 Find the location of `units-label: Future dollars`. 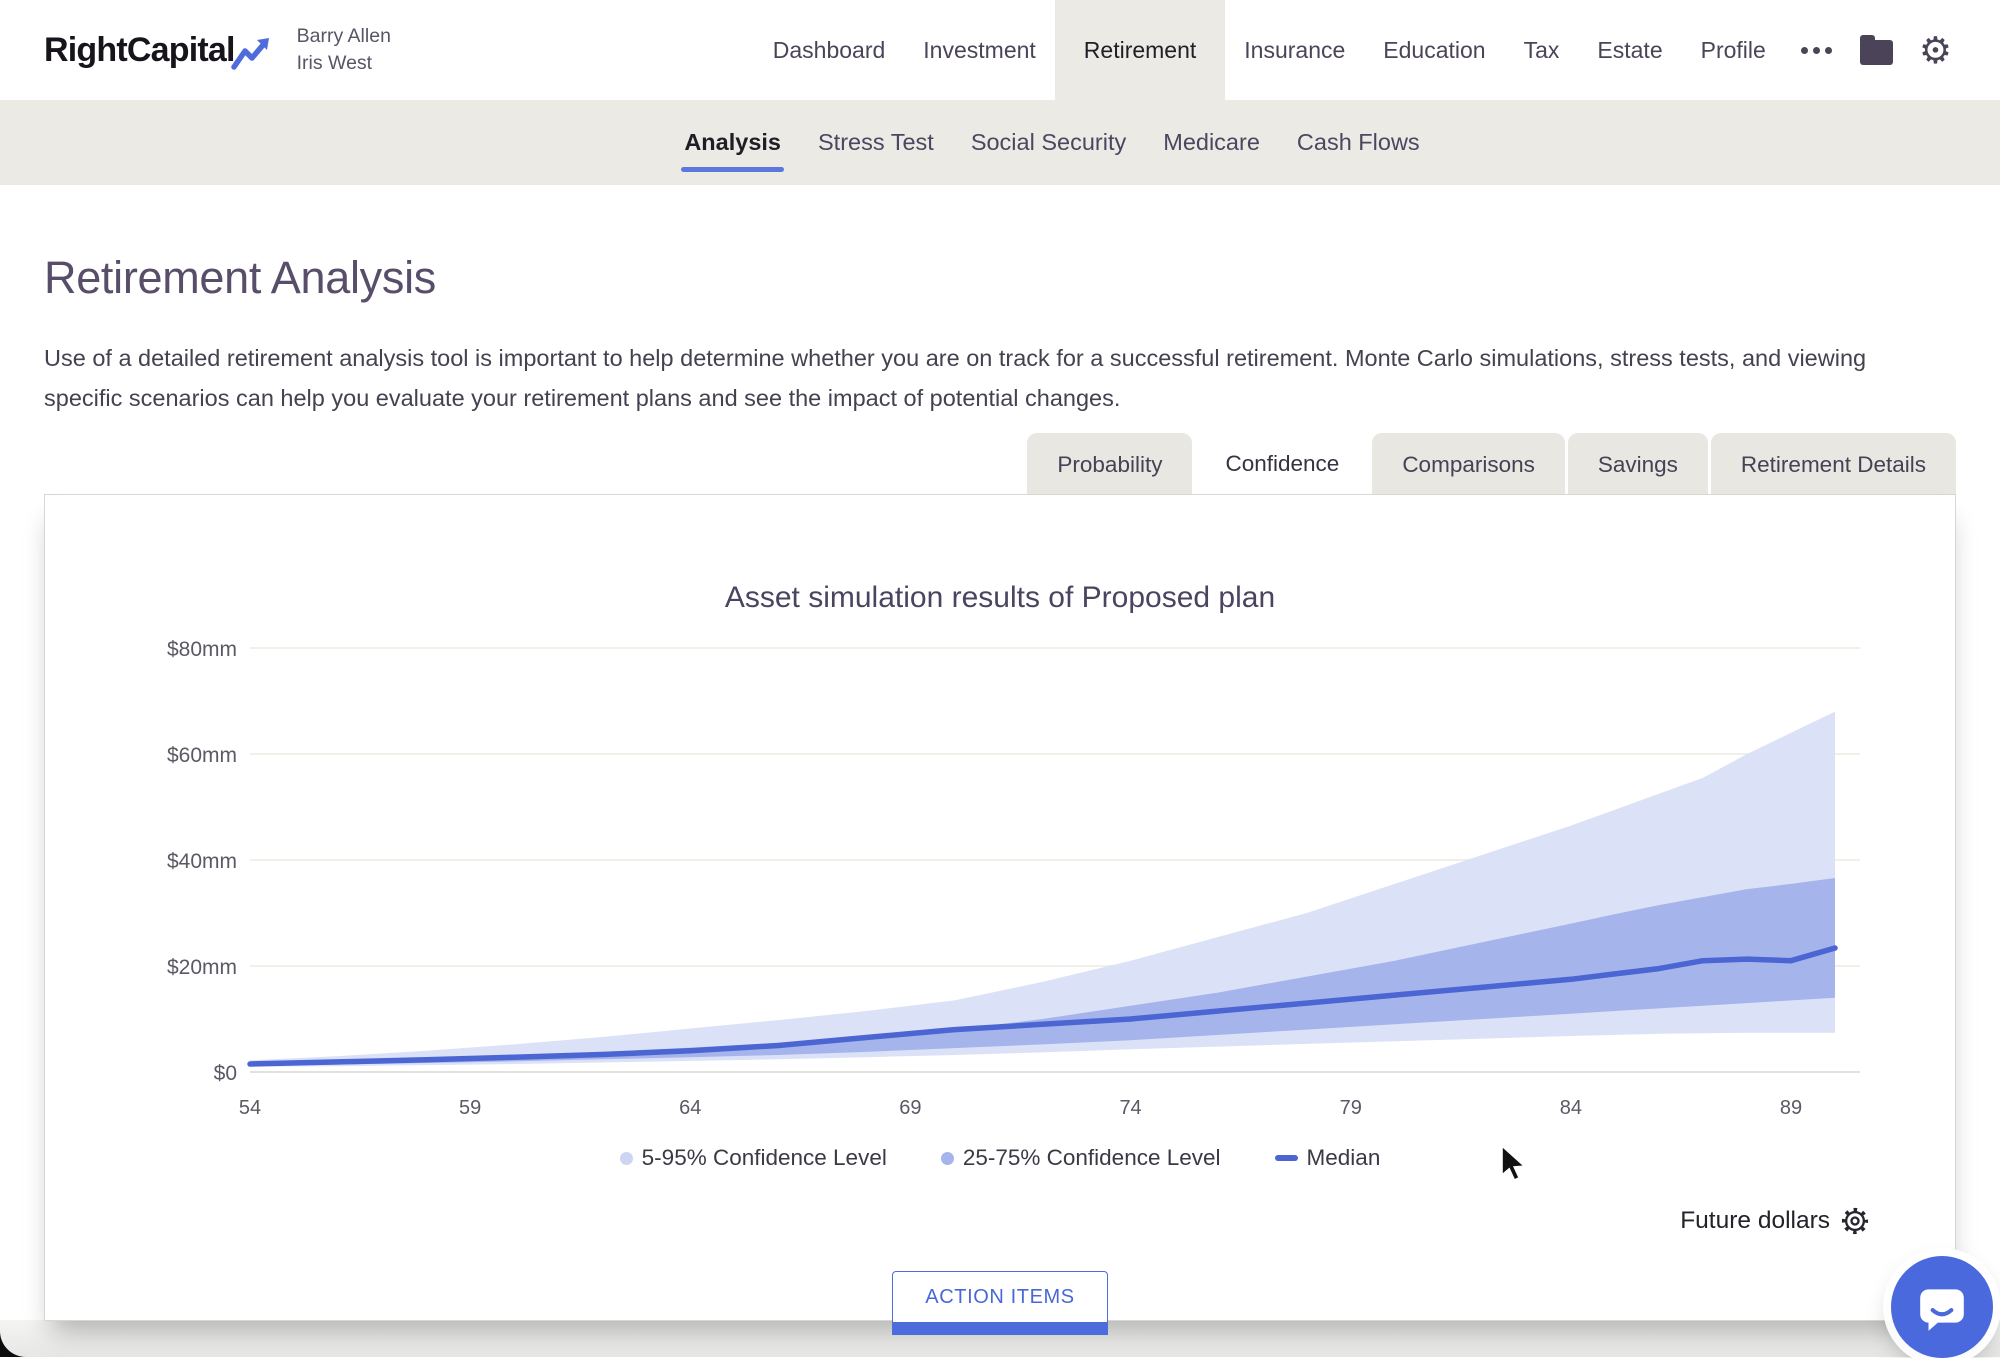

units-label: Future dollars is located at coordinates (1755, 1220).